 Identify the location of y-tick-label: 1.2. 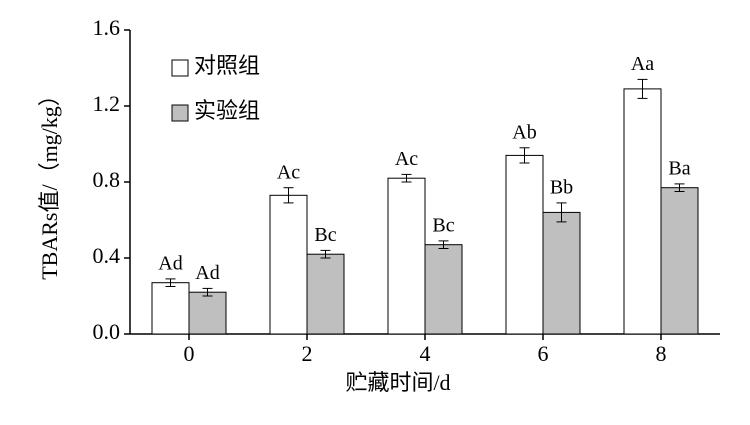
(107, 103).